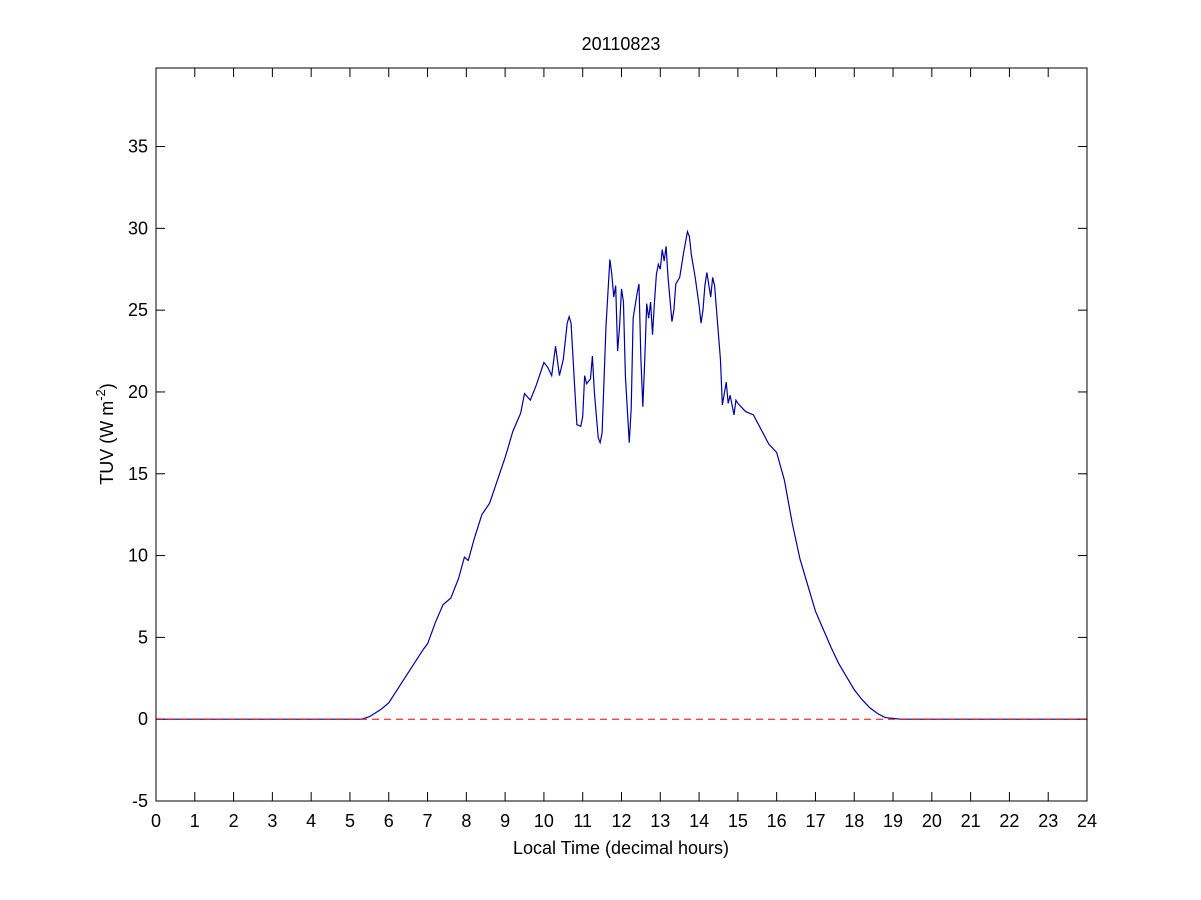 Image resolution: width=1201 pixels, height=900 pixels. I want to click on x-tick-label: 14, so click(699, 821).